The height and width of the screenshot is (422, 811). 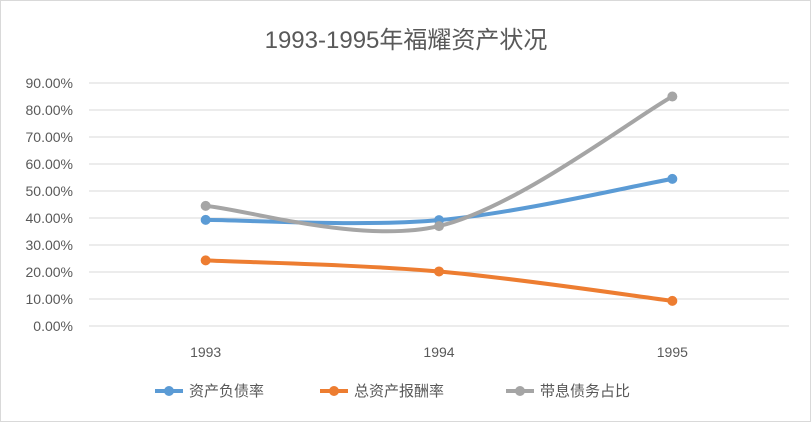 I want to click on y-tick-label: 70.00%, so click(x=49, y=137).